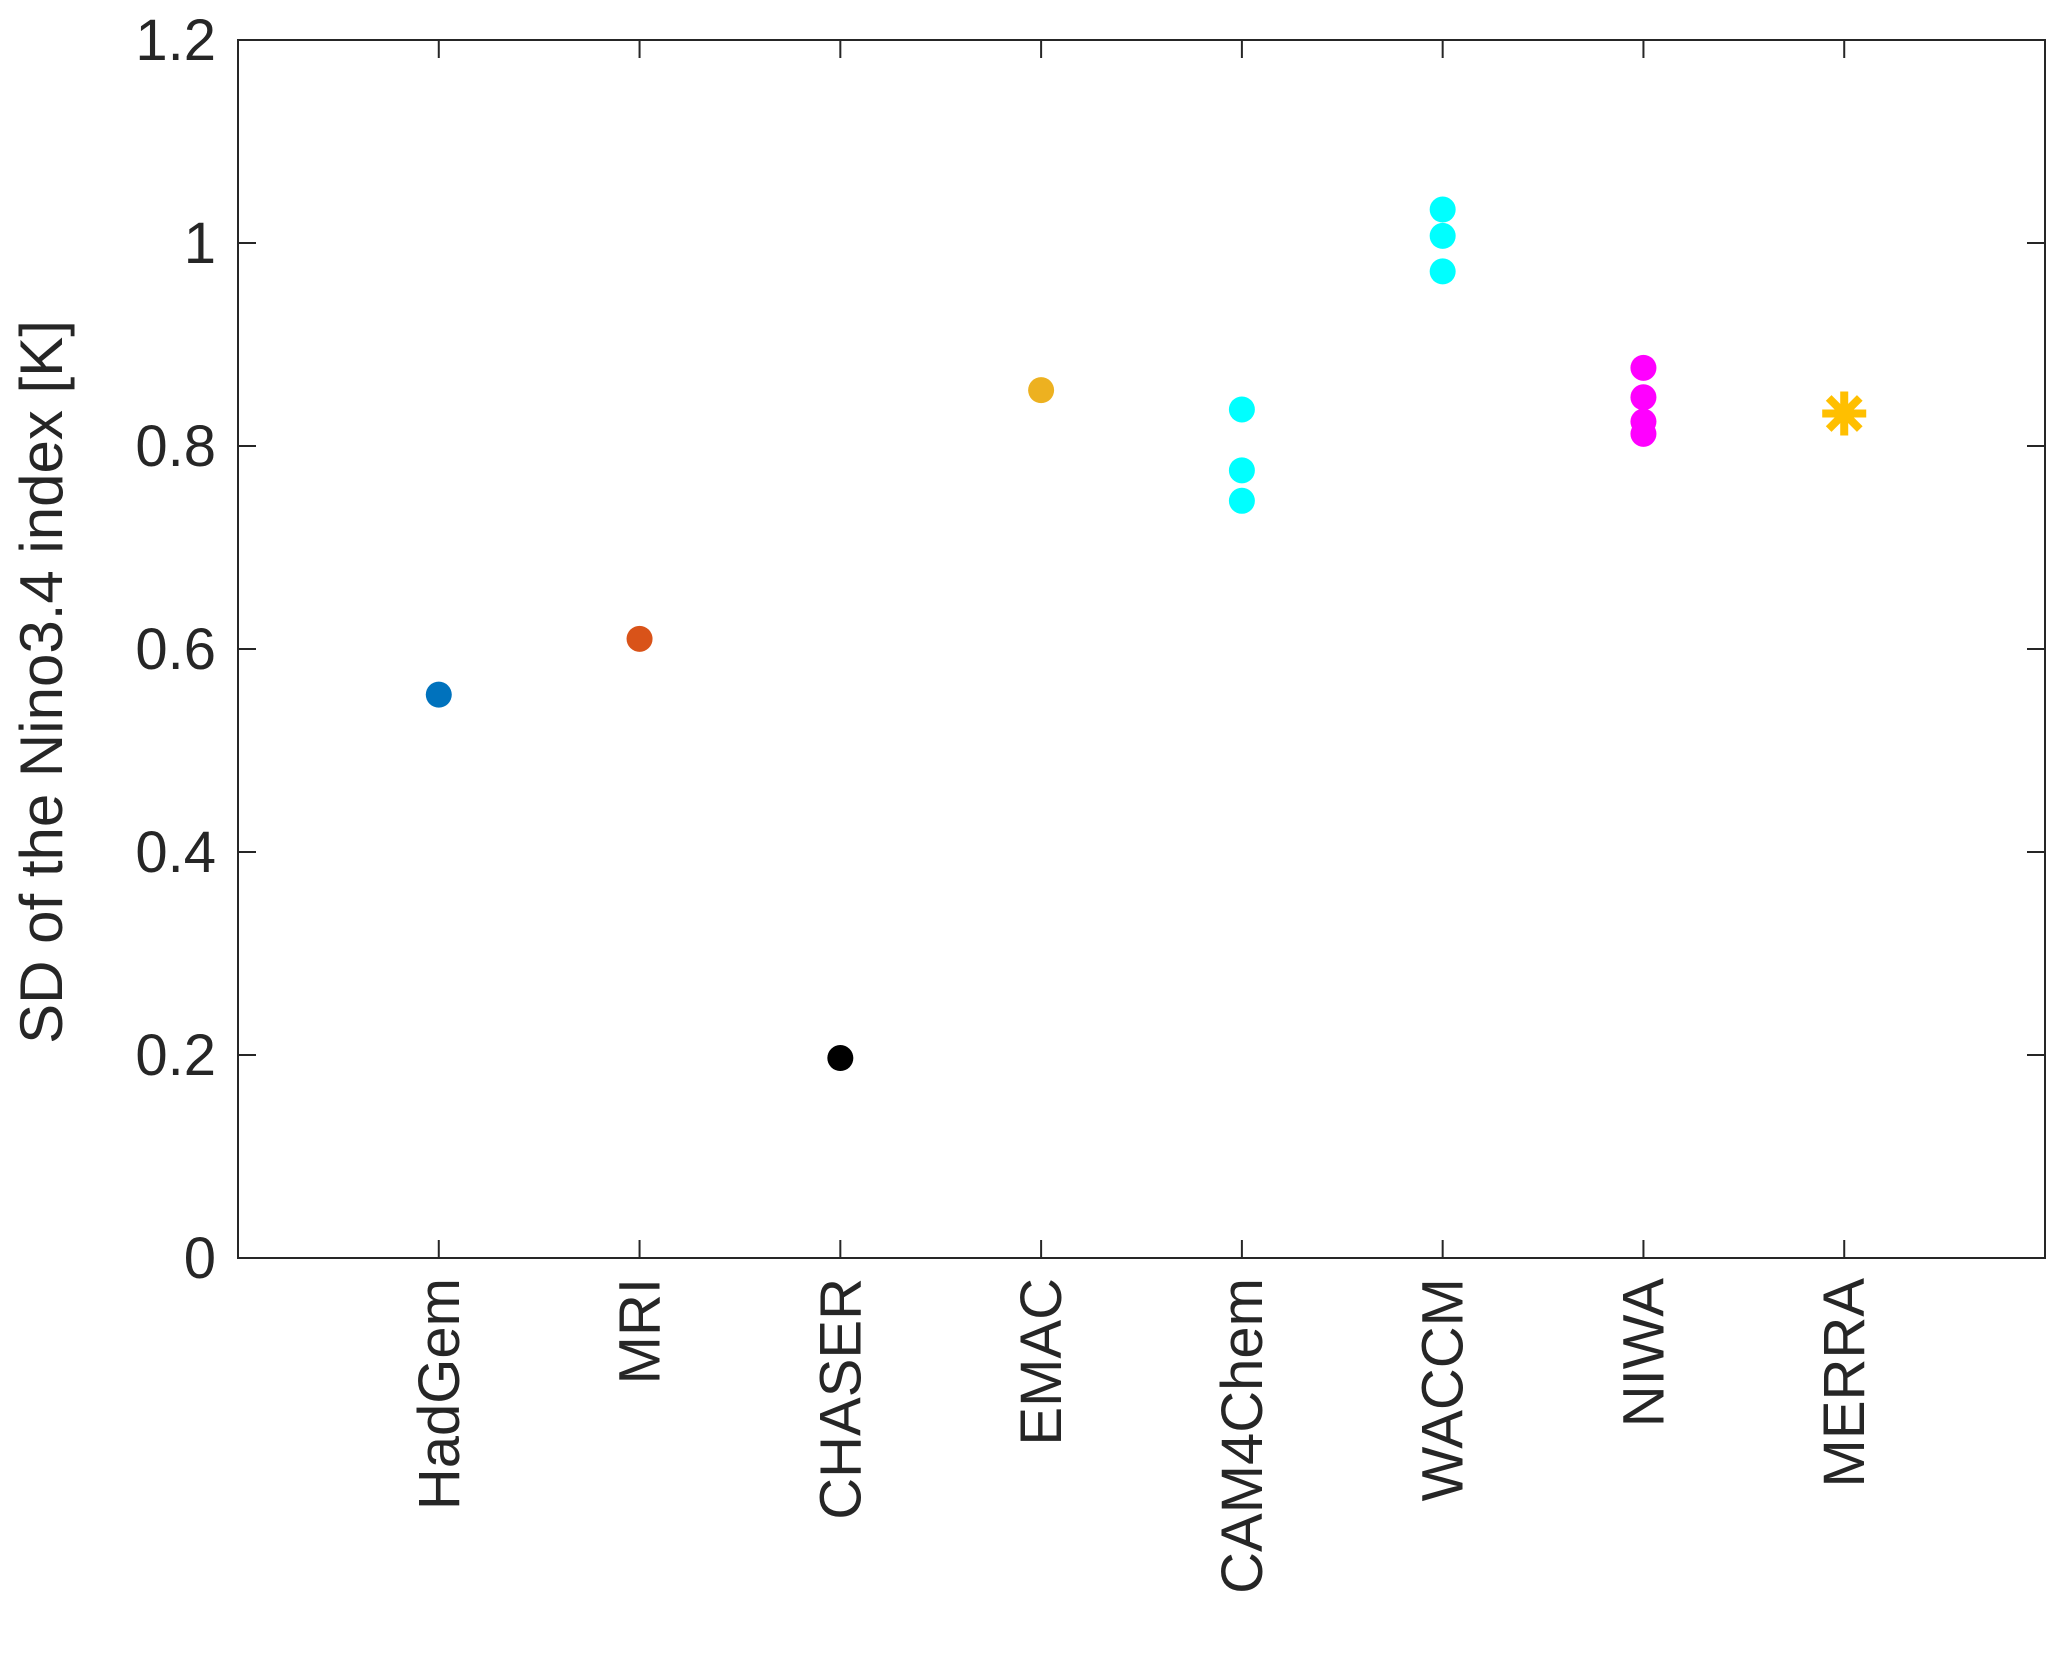 Image resolution: width=2067 pixels, height=1676 pixels. I want to click on y-axis-label: SD of the Nino3.4 index [K], so click(41, 682).